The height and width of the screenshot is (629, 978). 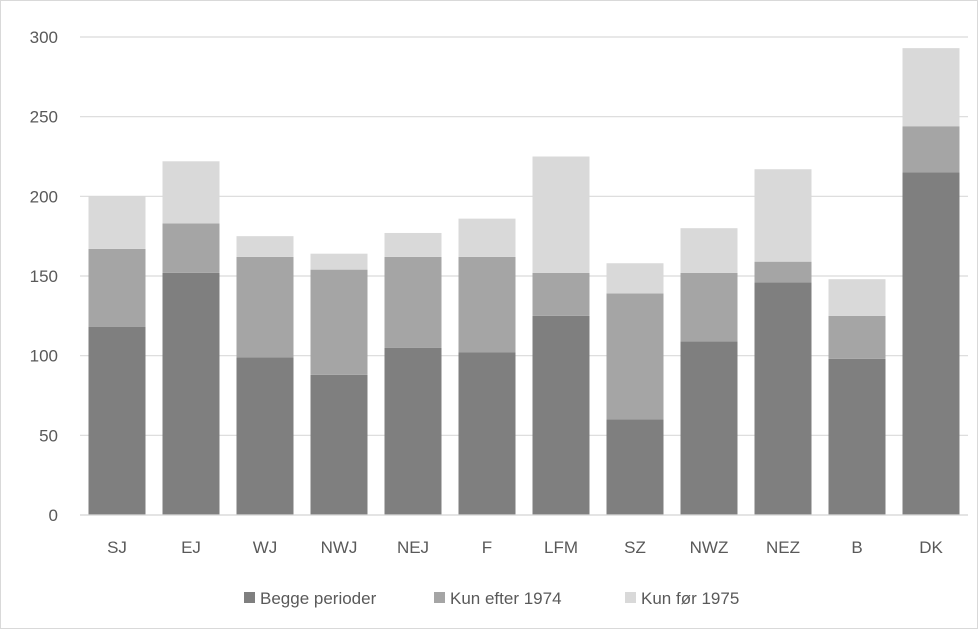 What do you see at coordinates (561, 547) in the screenshot?
I see `x-tick-label: LFM` at bounding box center [561, 547].